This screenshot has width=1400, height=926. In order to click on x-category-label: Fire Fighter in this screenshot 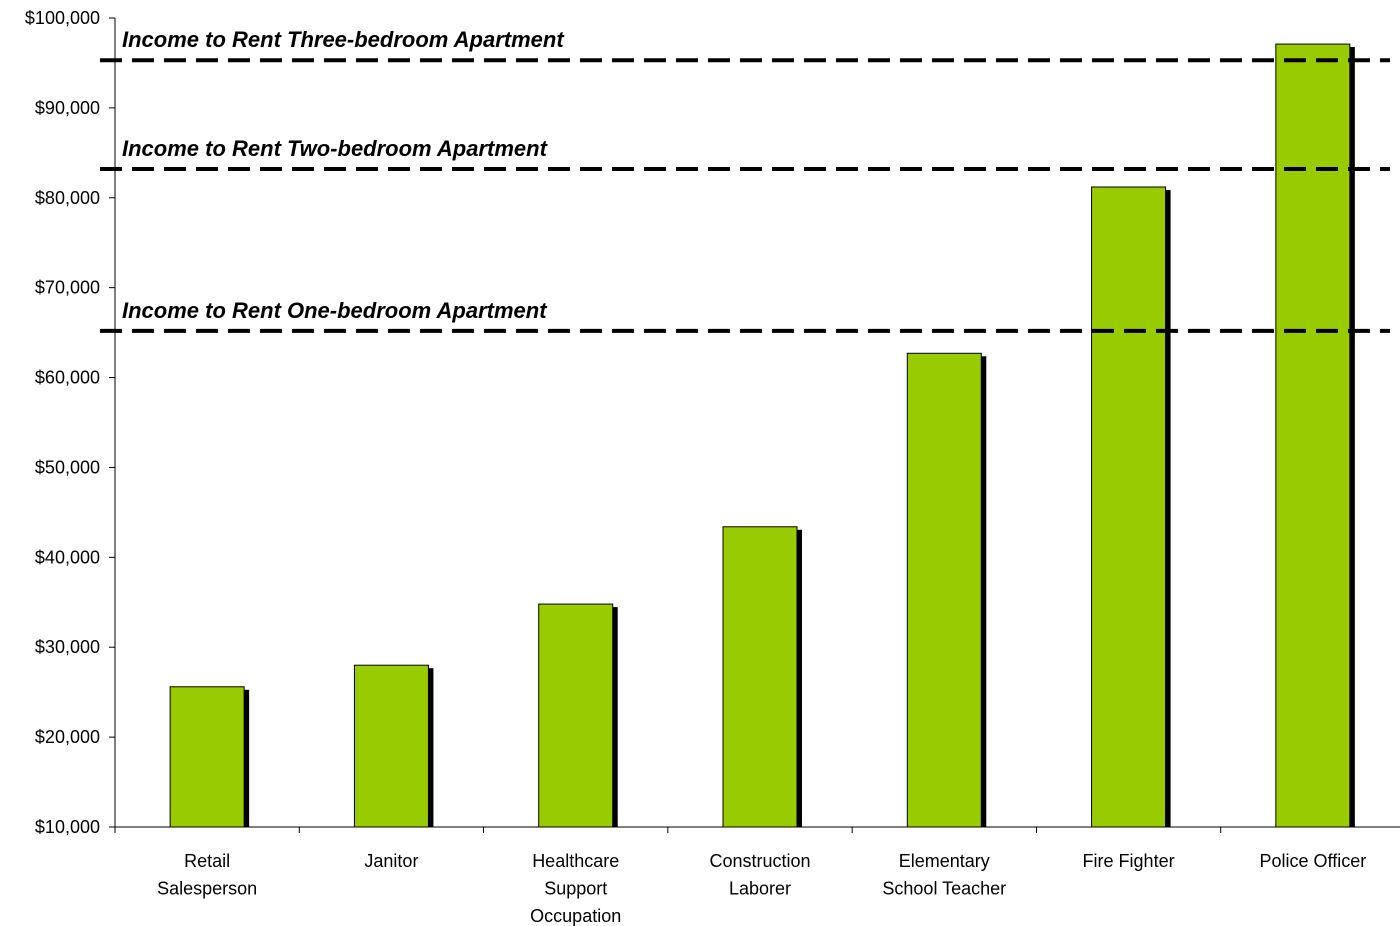, I will do `click(1129, 861)`.